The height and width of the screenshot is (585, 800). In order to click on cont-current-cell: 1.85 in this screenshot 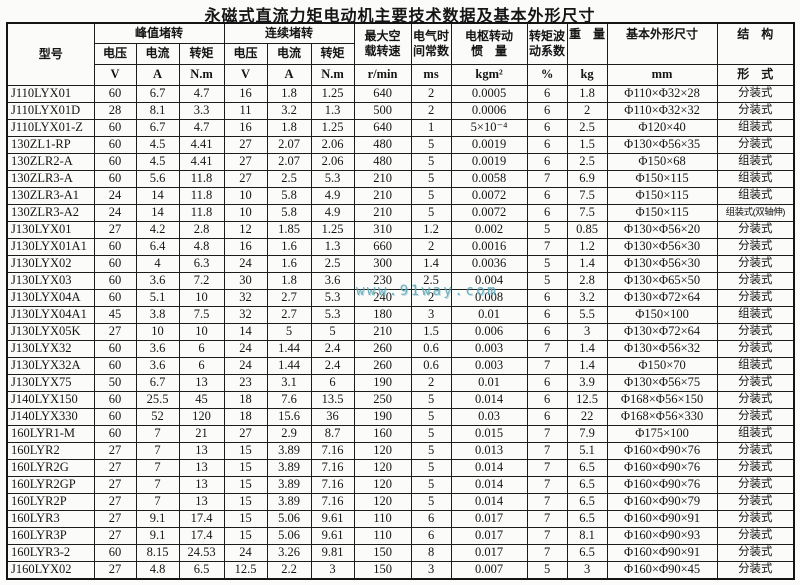, I will do `click(289, 229)`.